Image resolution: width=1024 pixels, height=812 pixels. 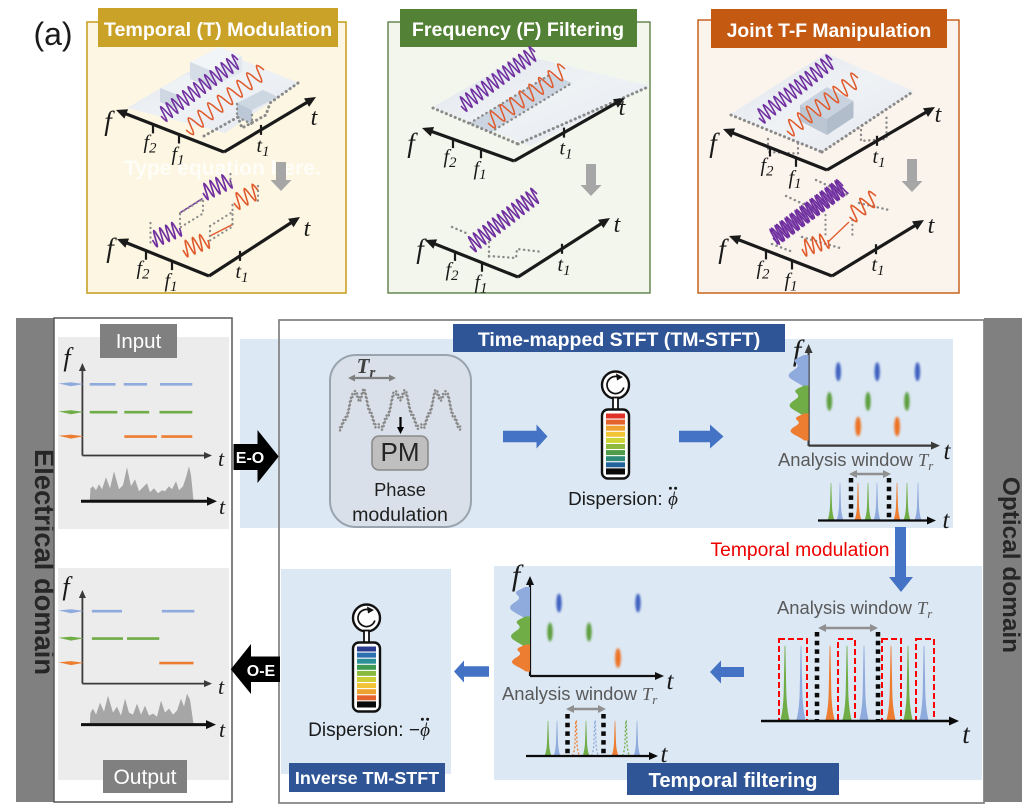 I want to click on svg-text: Phase, so click(x=400, y=489).